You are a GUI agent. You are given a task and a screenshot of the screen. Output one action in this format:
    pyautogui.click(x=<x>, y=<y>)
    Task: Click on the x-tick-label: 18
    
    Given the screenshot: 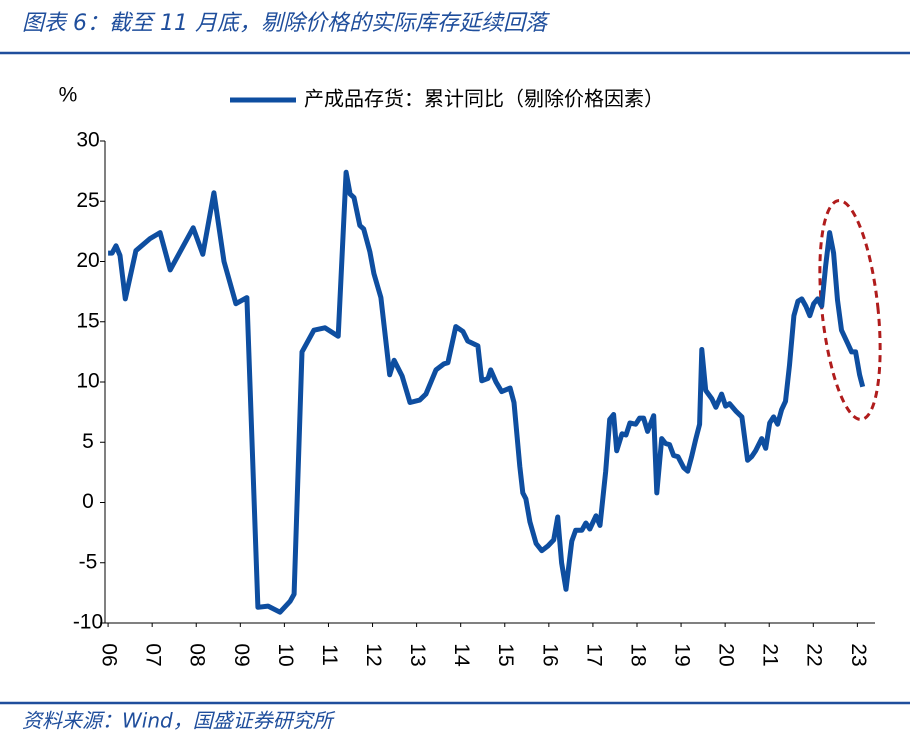 What is the action you would take?
    pyautogui.click(x=637, y=654)
    